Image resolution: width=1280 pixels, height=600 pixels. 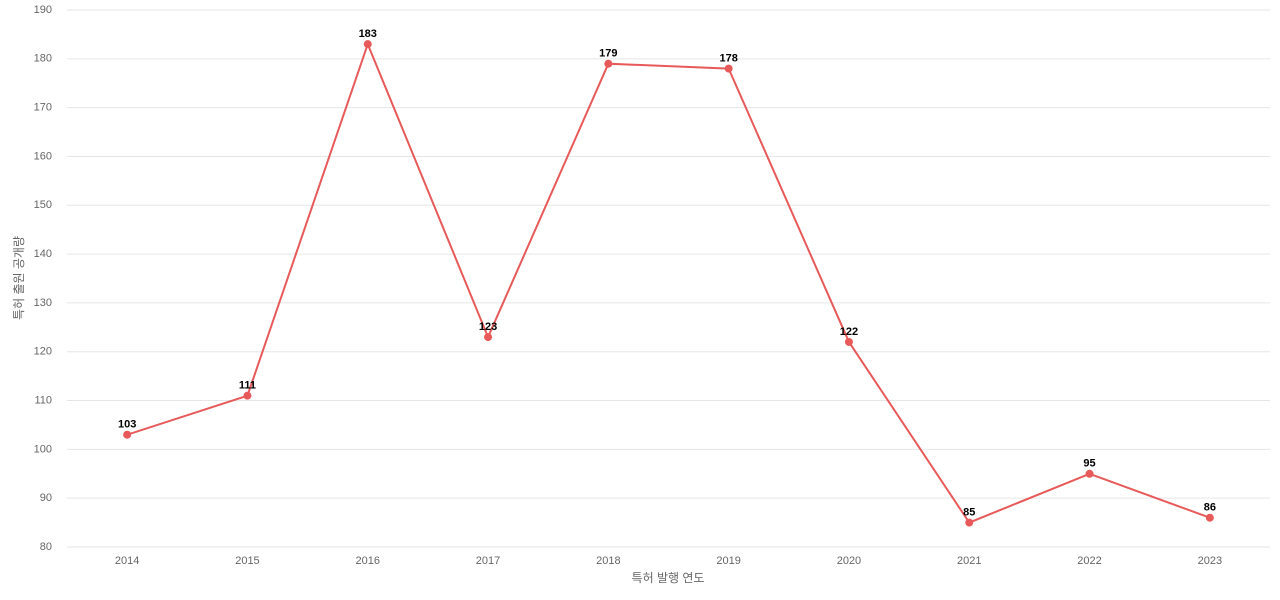 What do you see at coordinates (43, 108) in the screenshot?
I see `y-tick-label: 170` at bounding box center [43, 108].